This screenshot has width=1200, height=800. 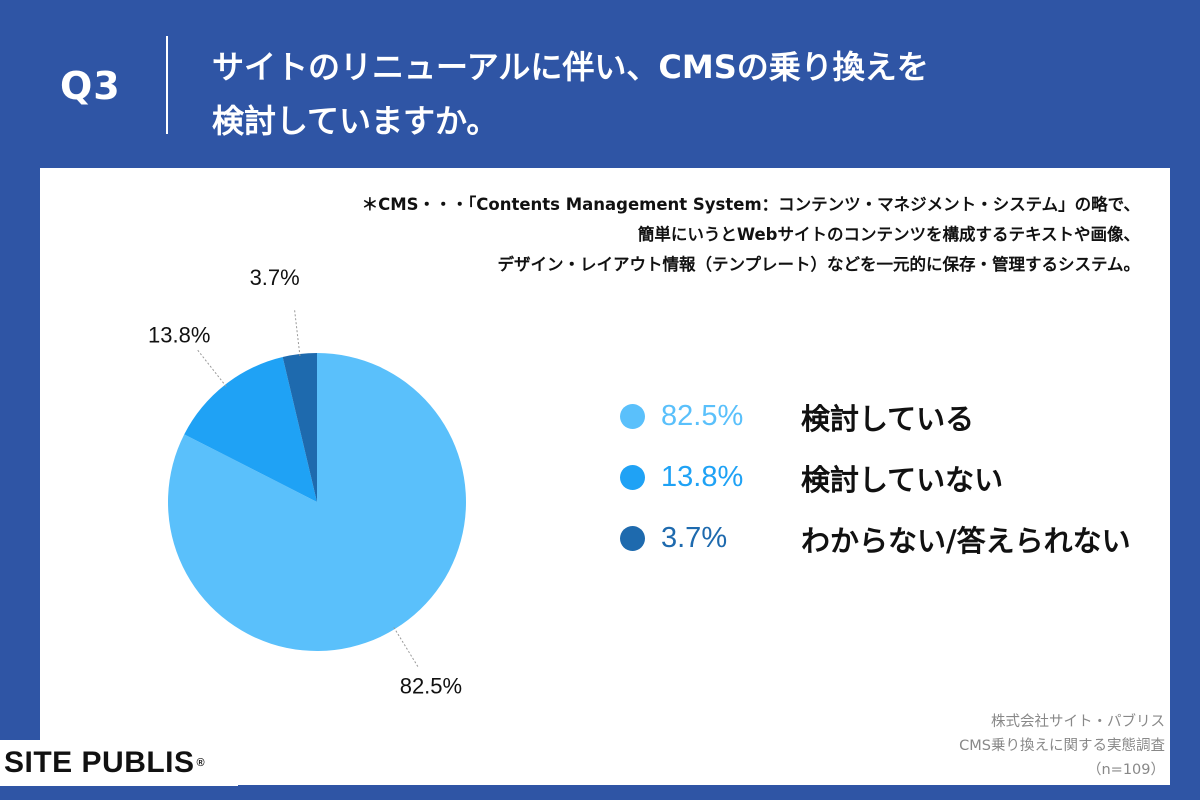 I want to click on legend-dot-unknown, so click(x=632, y=538).